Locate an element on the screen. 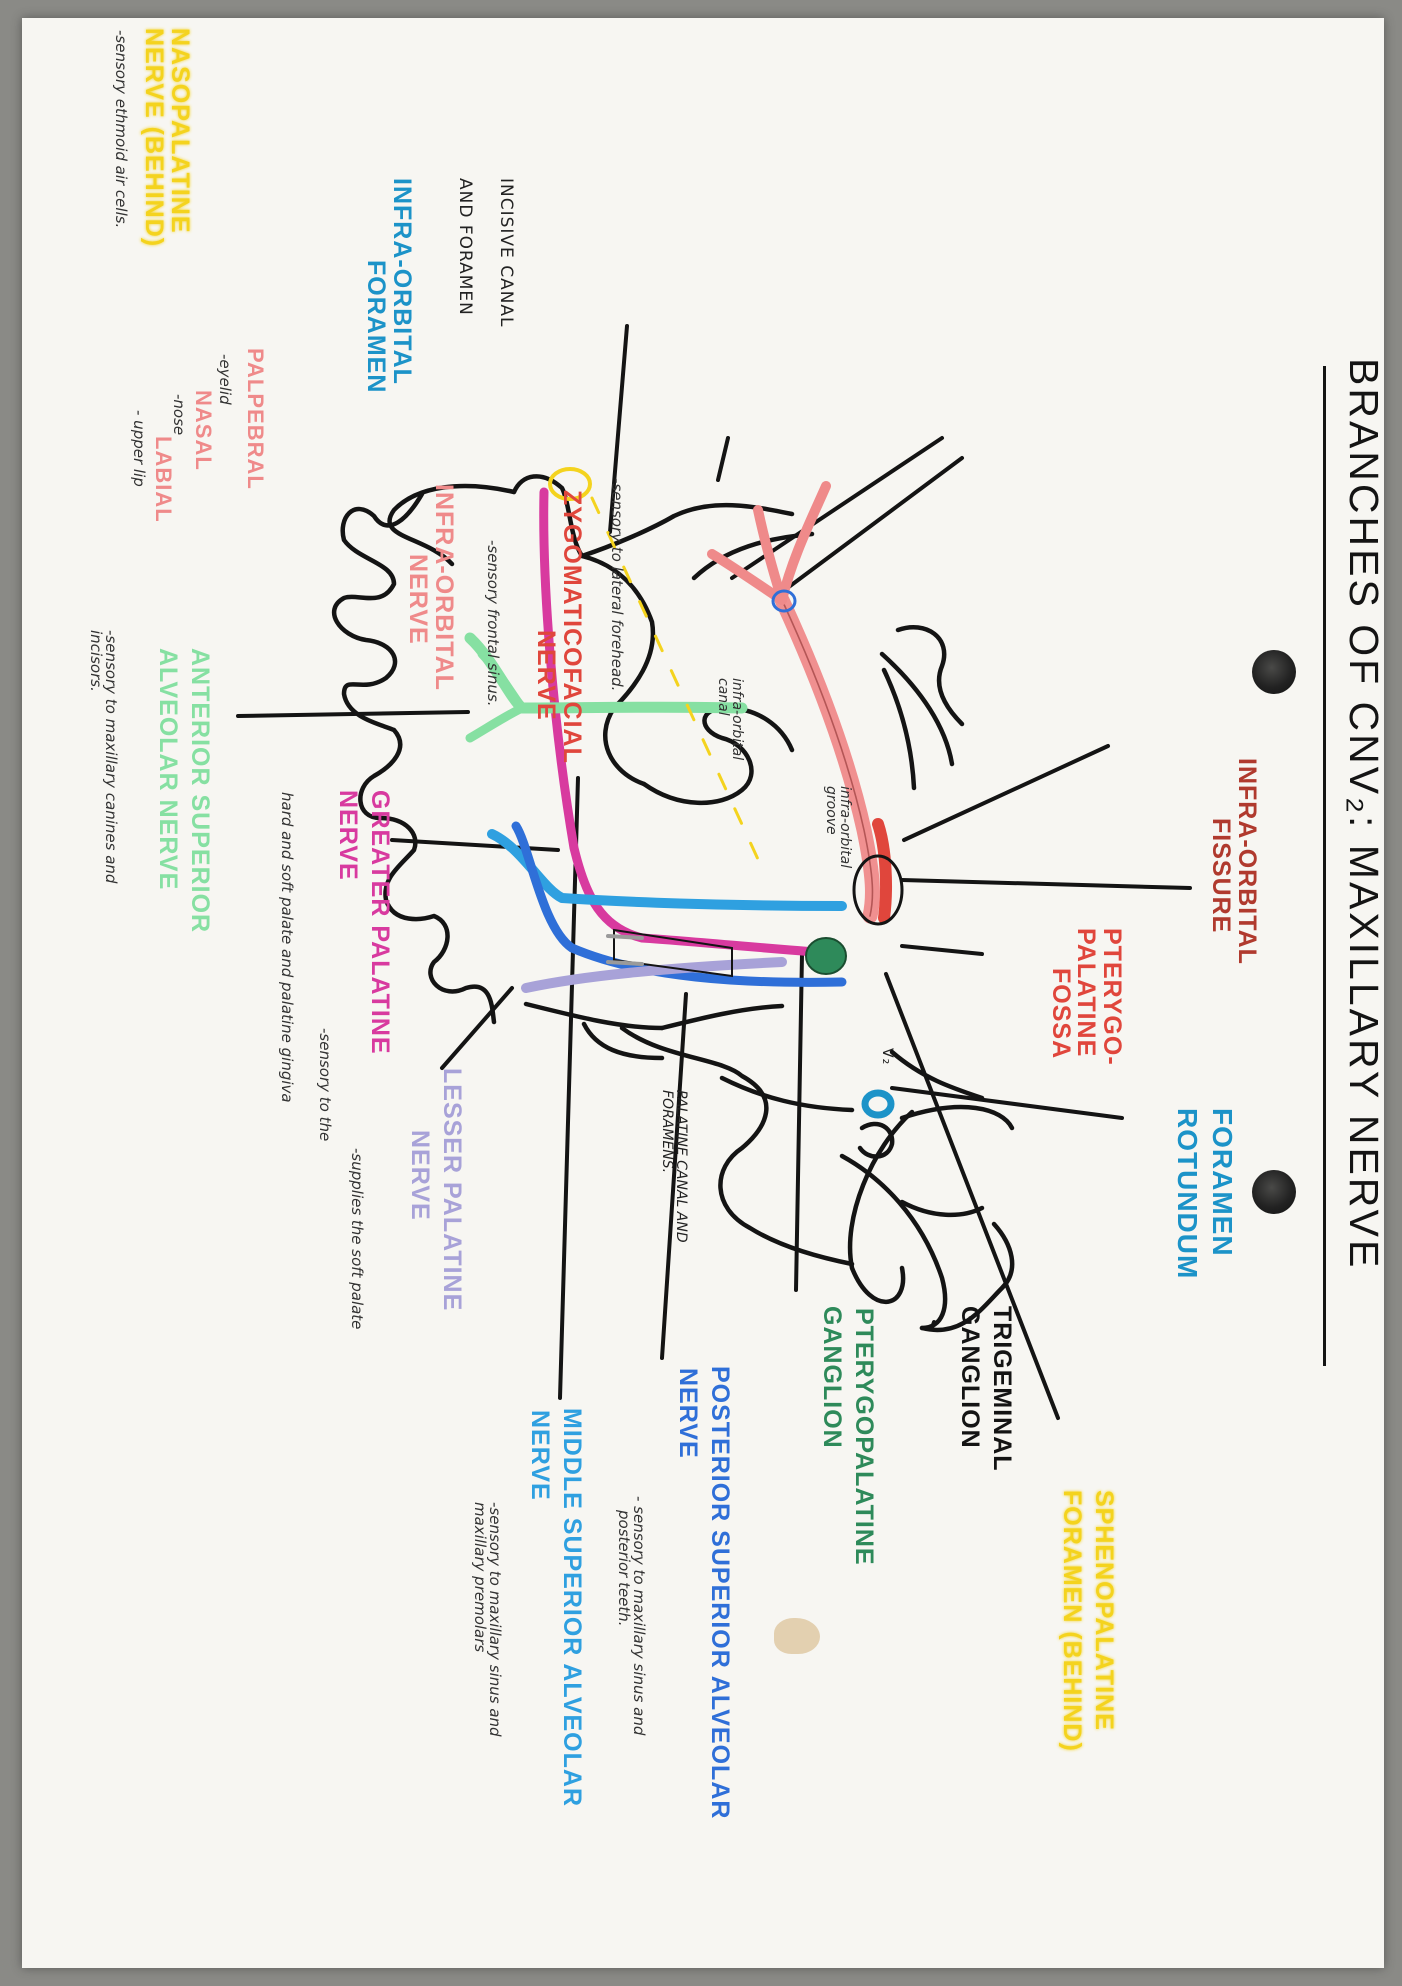  nasal-cavity is located at coordinates (617, 670).